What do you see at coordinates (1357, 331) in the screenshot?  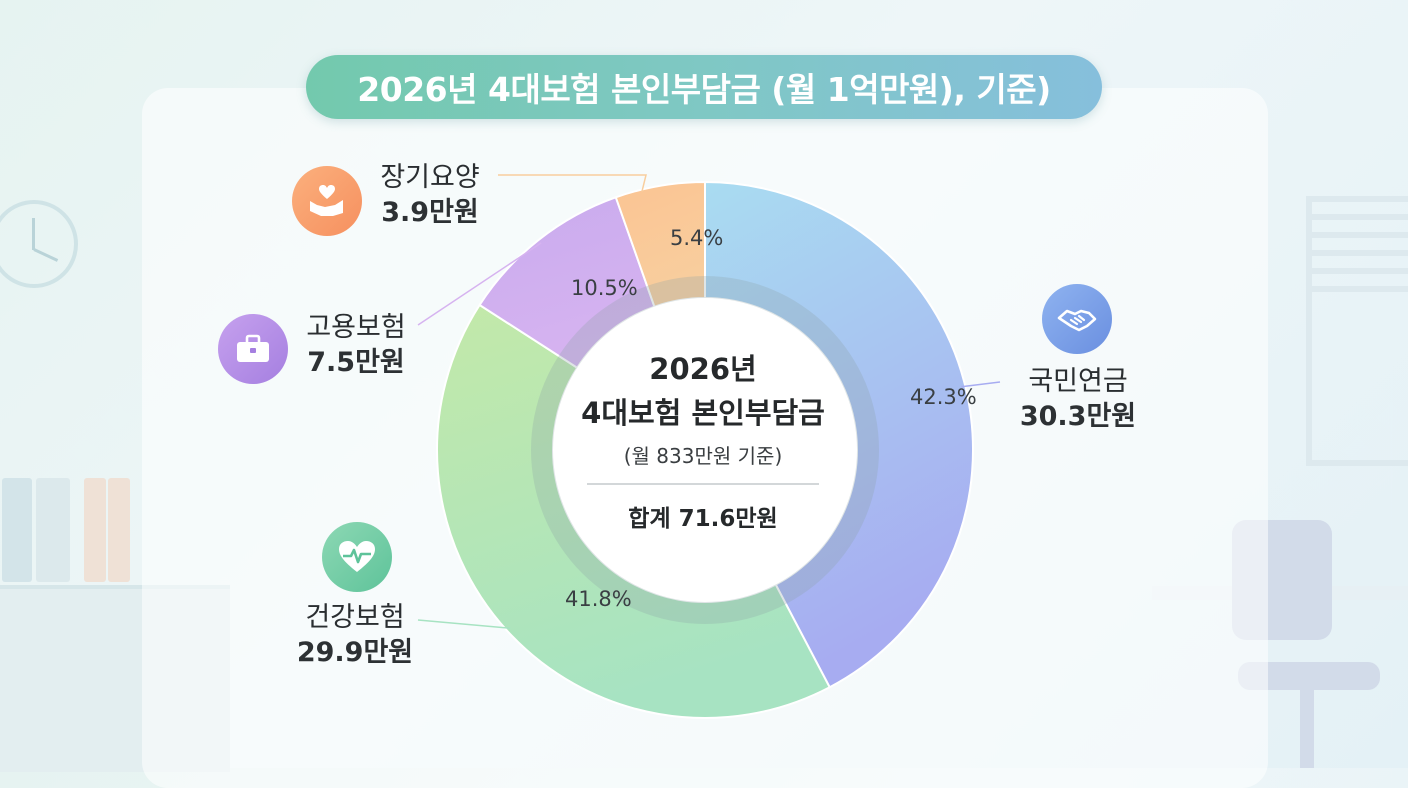 I see `background-window` at bounding box center [1357, 331].